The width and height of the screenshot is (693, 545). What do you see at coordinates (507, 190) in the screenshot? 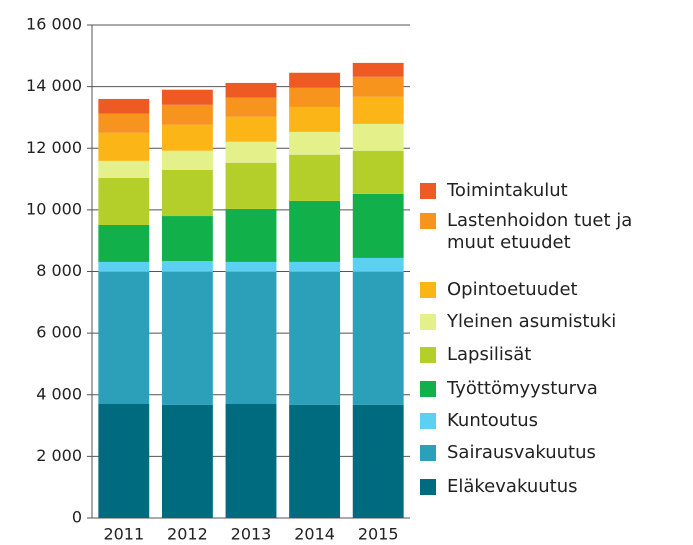
I see `legend-label: Toimintakulut` at bounding box center [507, 190].